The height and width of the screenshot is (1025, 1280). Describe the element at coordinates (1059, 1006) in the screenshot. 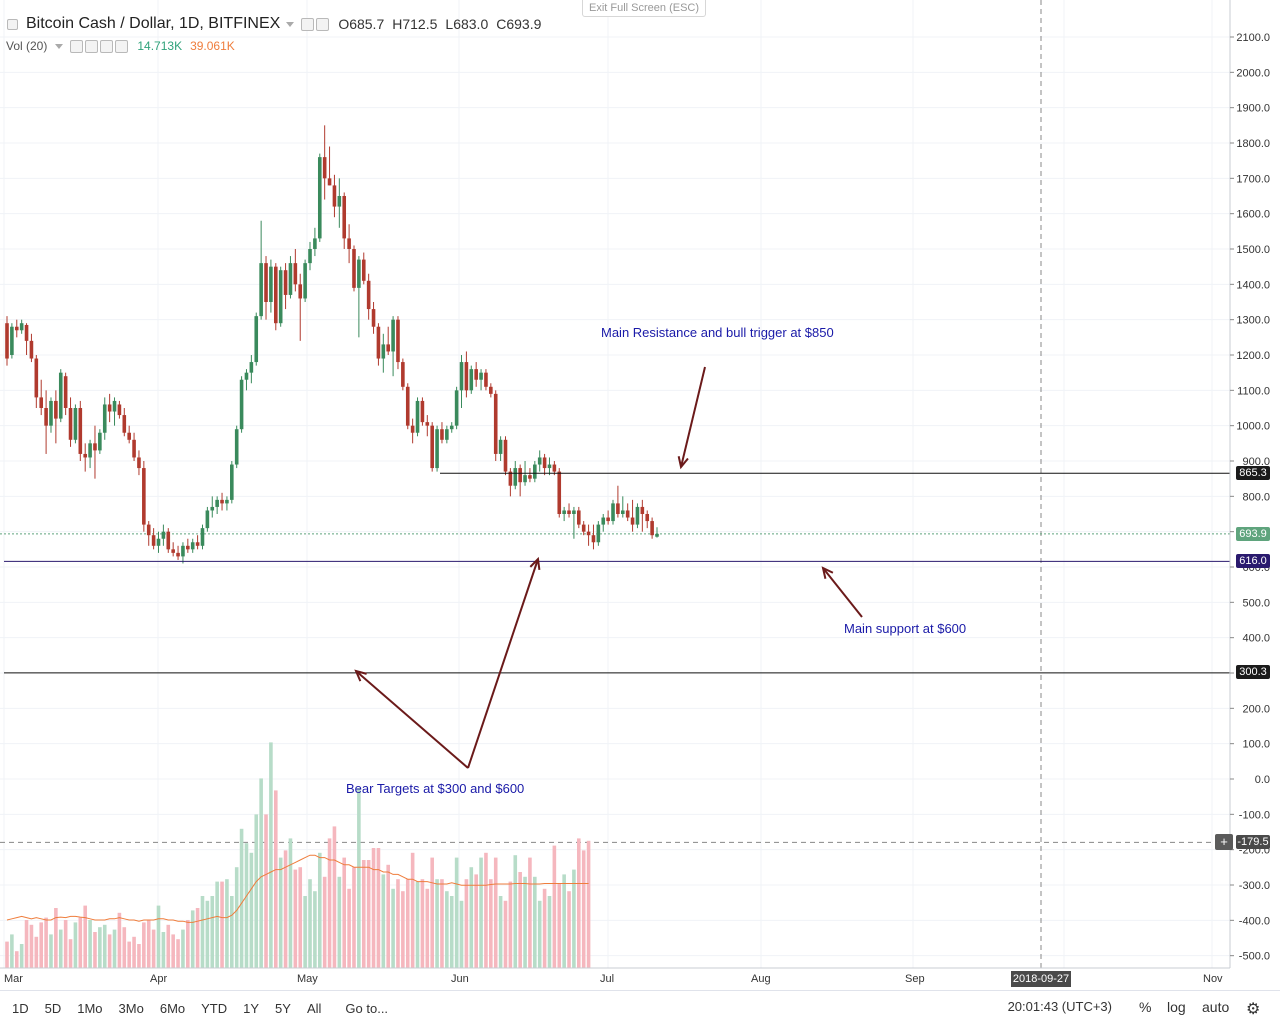

I see `clock-display: 20:01:43 (UTC+3)` at that location.